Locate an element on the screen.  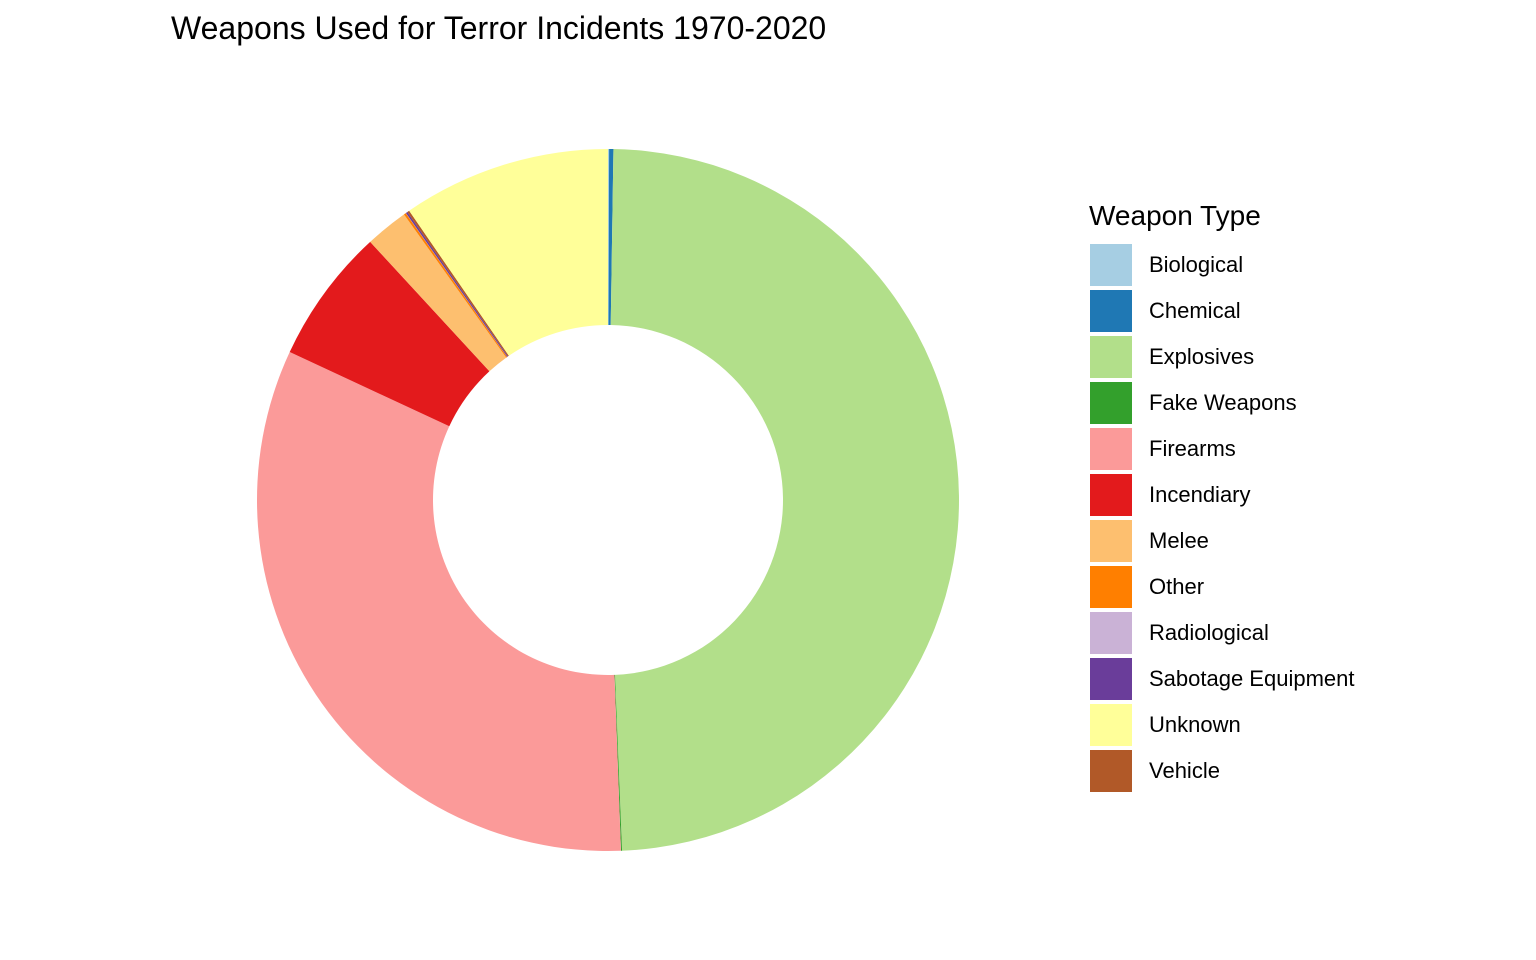
legend-label: Firearms is located at coordinates (1192, 448).